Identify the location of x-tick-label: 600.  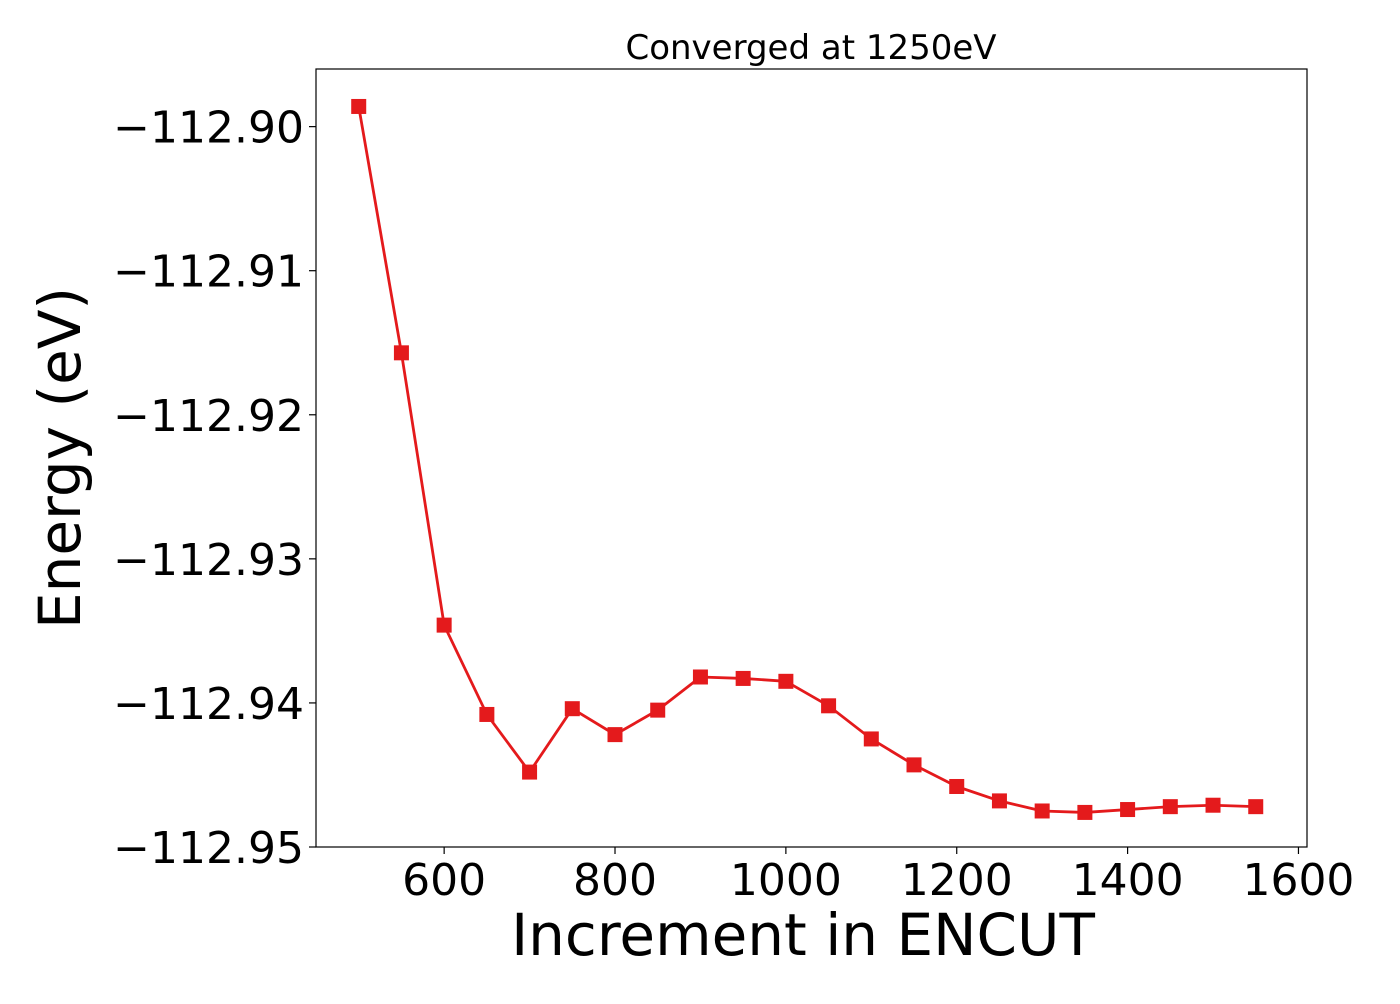
(444, 880).